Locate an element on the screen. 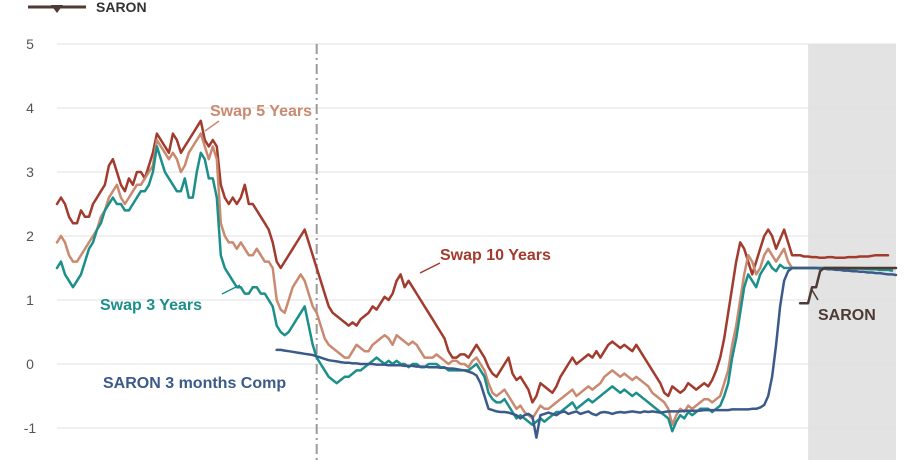  annotation-swap-10-years: Swap 10 Years is located at coordinates (495, 255).